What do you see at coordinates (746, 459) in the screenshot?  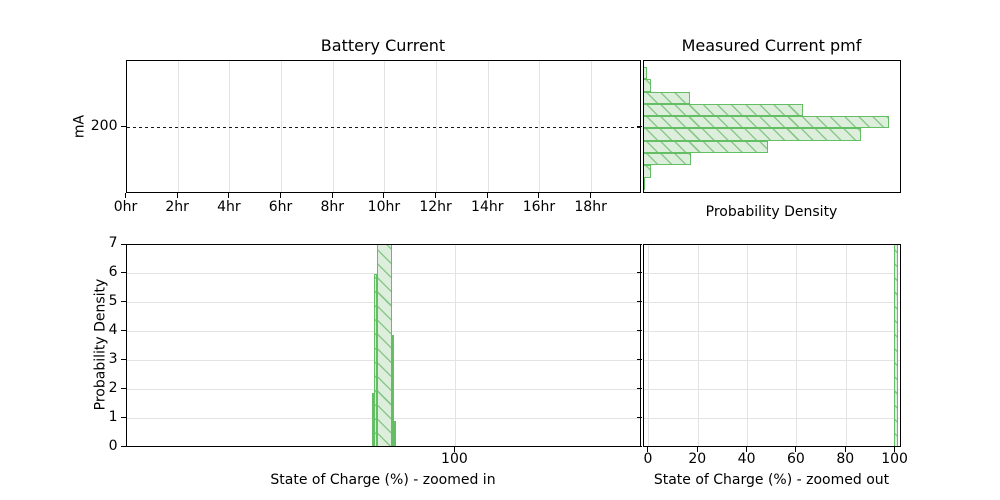 I see `x-tick-label: 40` at bounding box center [746, 459].